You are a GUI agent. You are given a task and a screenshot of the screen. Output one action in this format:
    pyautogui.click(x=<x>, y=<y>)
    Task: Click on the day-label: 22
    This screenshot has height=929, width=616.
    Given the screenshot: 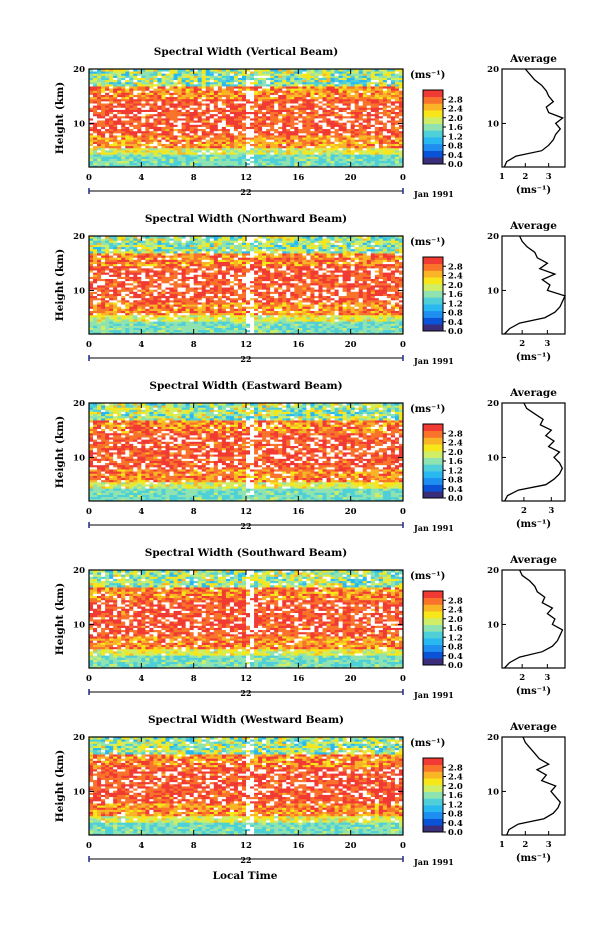 What is the action you would take?
    pyautogui.click(x=245, y=192)
    